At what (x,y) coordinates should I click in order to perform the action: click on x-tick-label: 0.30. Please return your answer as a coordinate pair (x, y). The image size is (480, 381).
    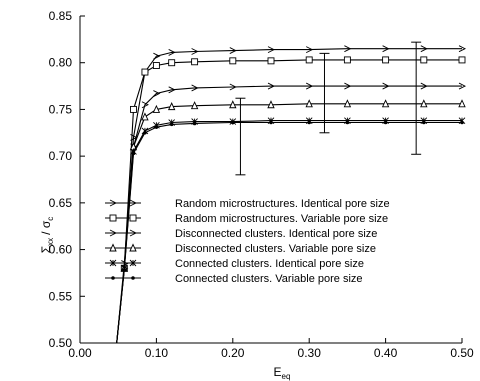
    Looking at the image, I should click on (310, 353).